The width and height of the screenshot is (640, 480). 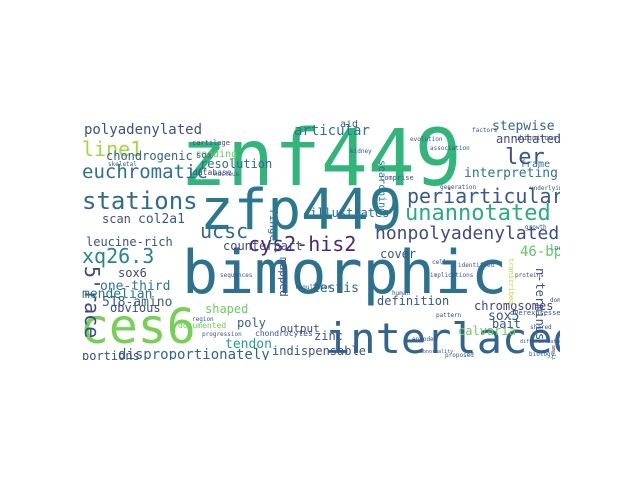 What do you see at coordinates (319, 351) in the screenshot?
I see `cloud-word: indispensable` at bounding box center [319, 351].